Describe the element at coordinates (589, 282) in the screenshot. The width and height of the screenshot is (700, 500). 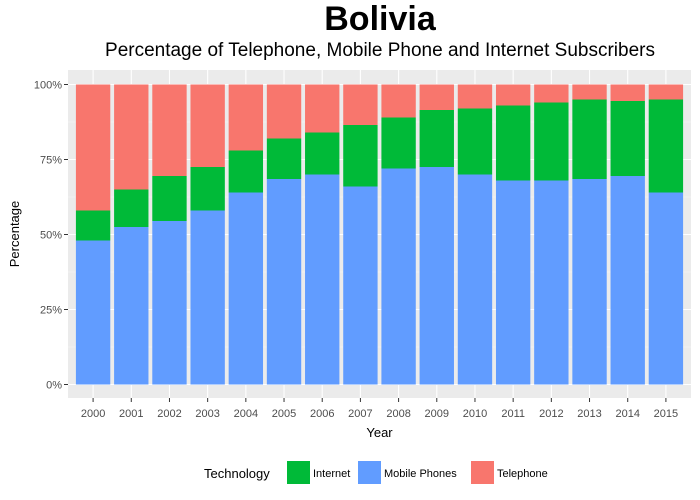
I see `bar-mobile-phones-2013` at that location.